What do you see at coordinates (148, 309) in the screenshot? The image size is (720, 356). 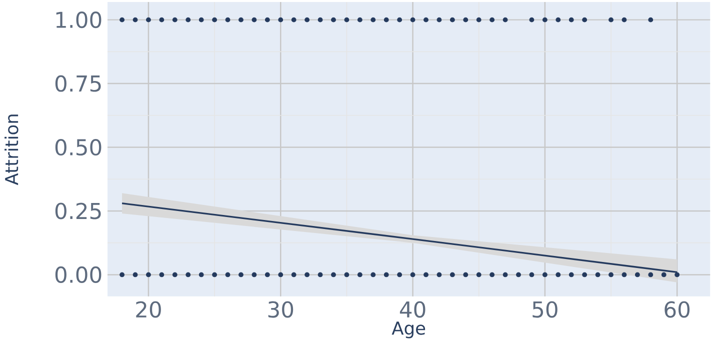 I see `x-tick-label: 20` at bounding box center [148, 309].